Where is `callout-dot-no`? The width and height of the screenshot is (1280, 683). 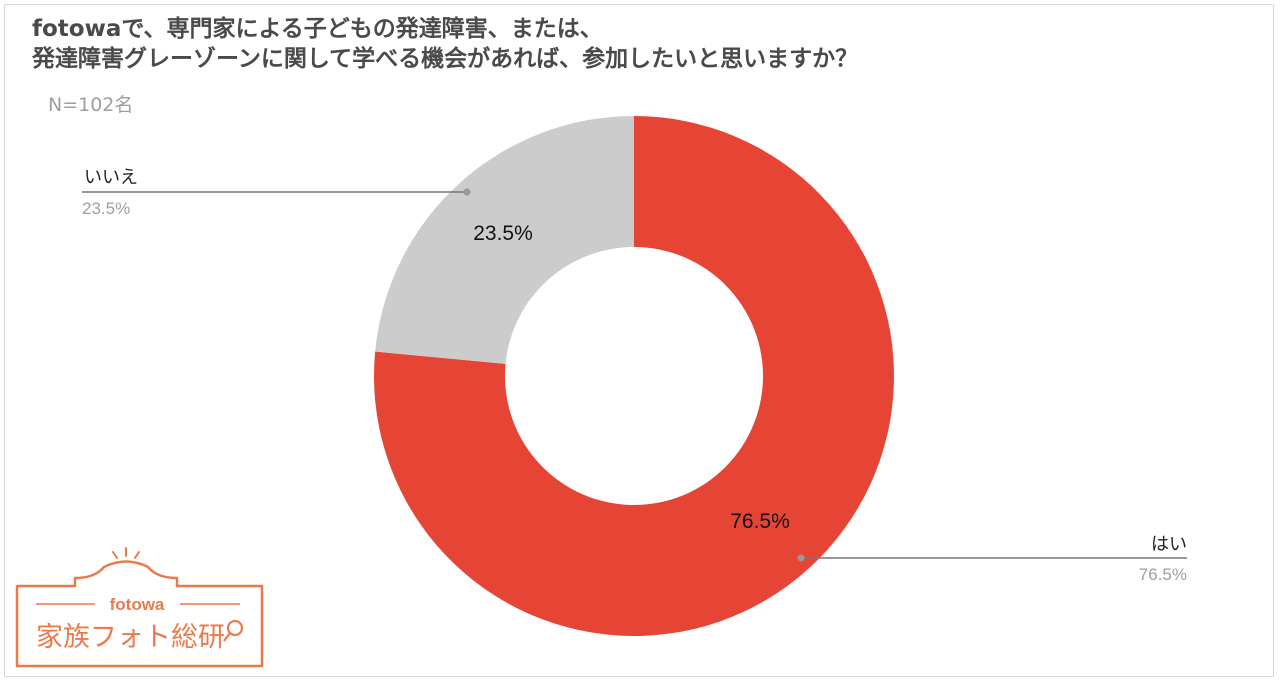
callout-dot-no is located at coordinates (467, 192).